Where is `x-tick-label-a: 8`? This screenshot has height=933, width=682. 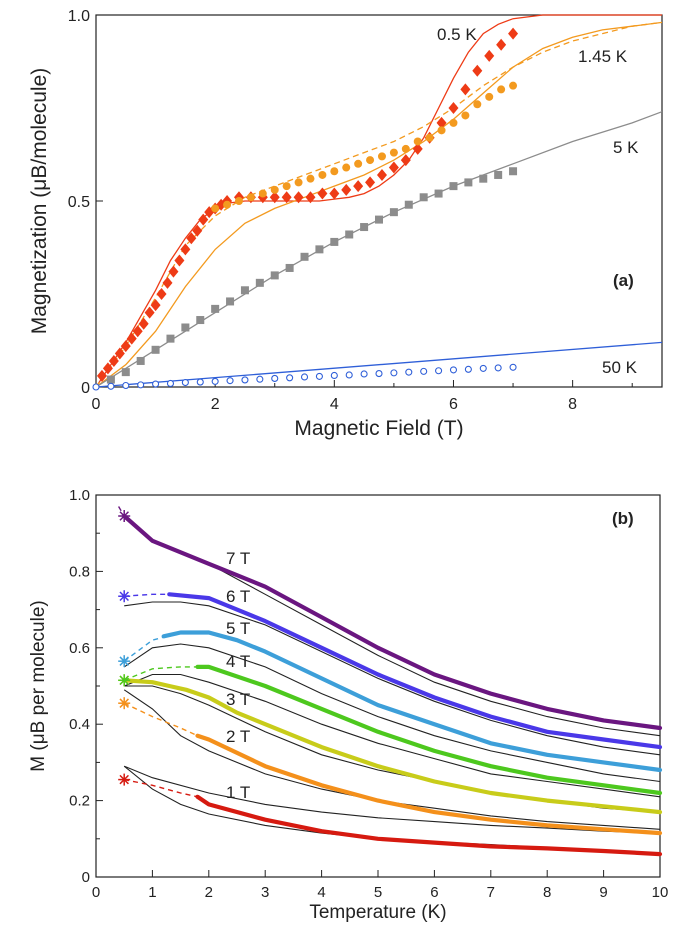 x-tick-label-a: 8 is located at coordinates (572, 404).